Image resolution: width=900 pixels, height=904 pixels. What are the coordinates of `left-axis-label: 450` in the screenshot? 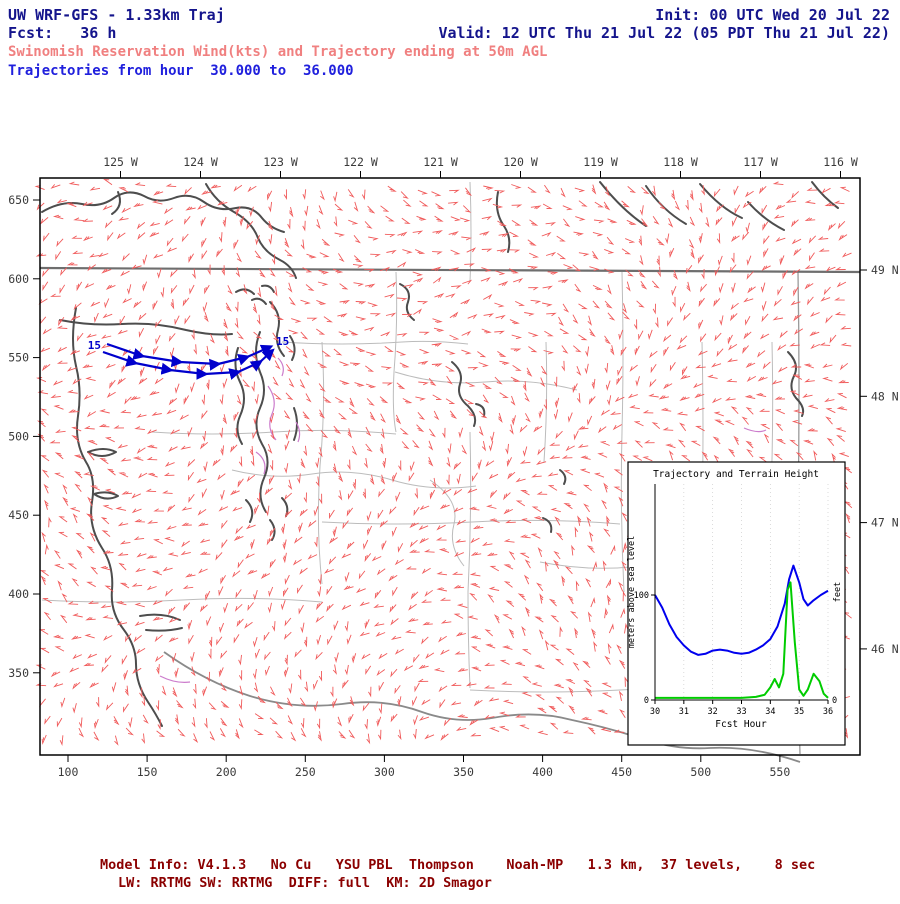 It's located at (18, 515).